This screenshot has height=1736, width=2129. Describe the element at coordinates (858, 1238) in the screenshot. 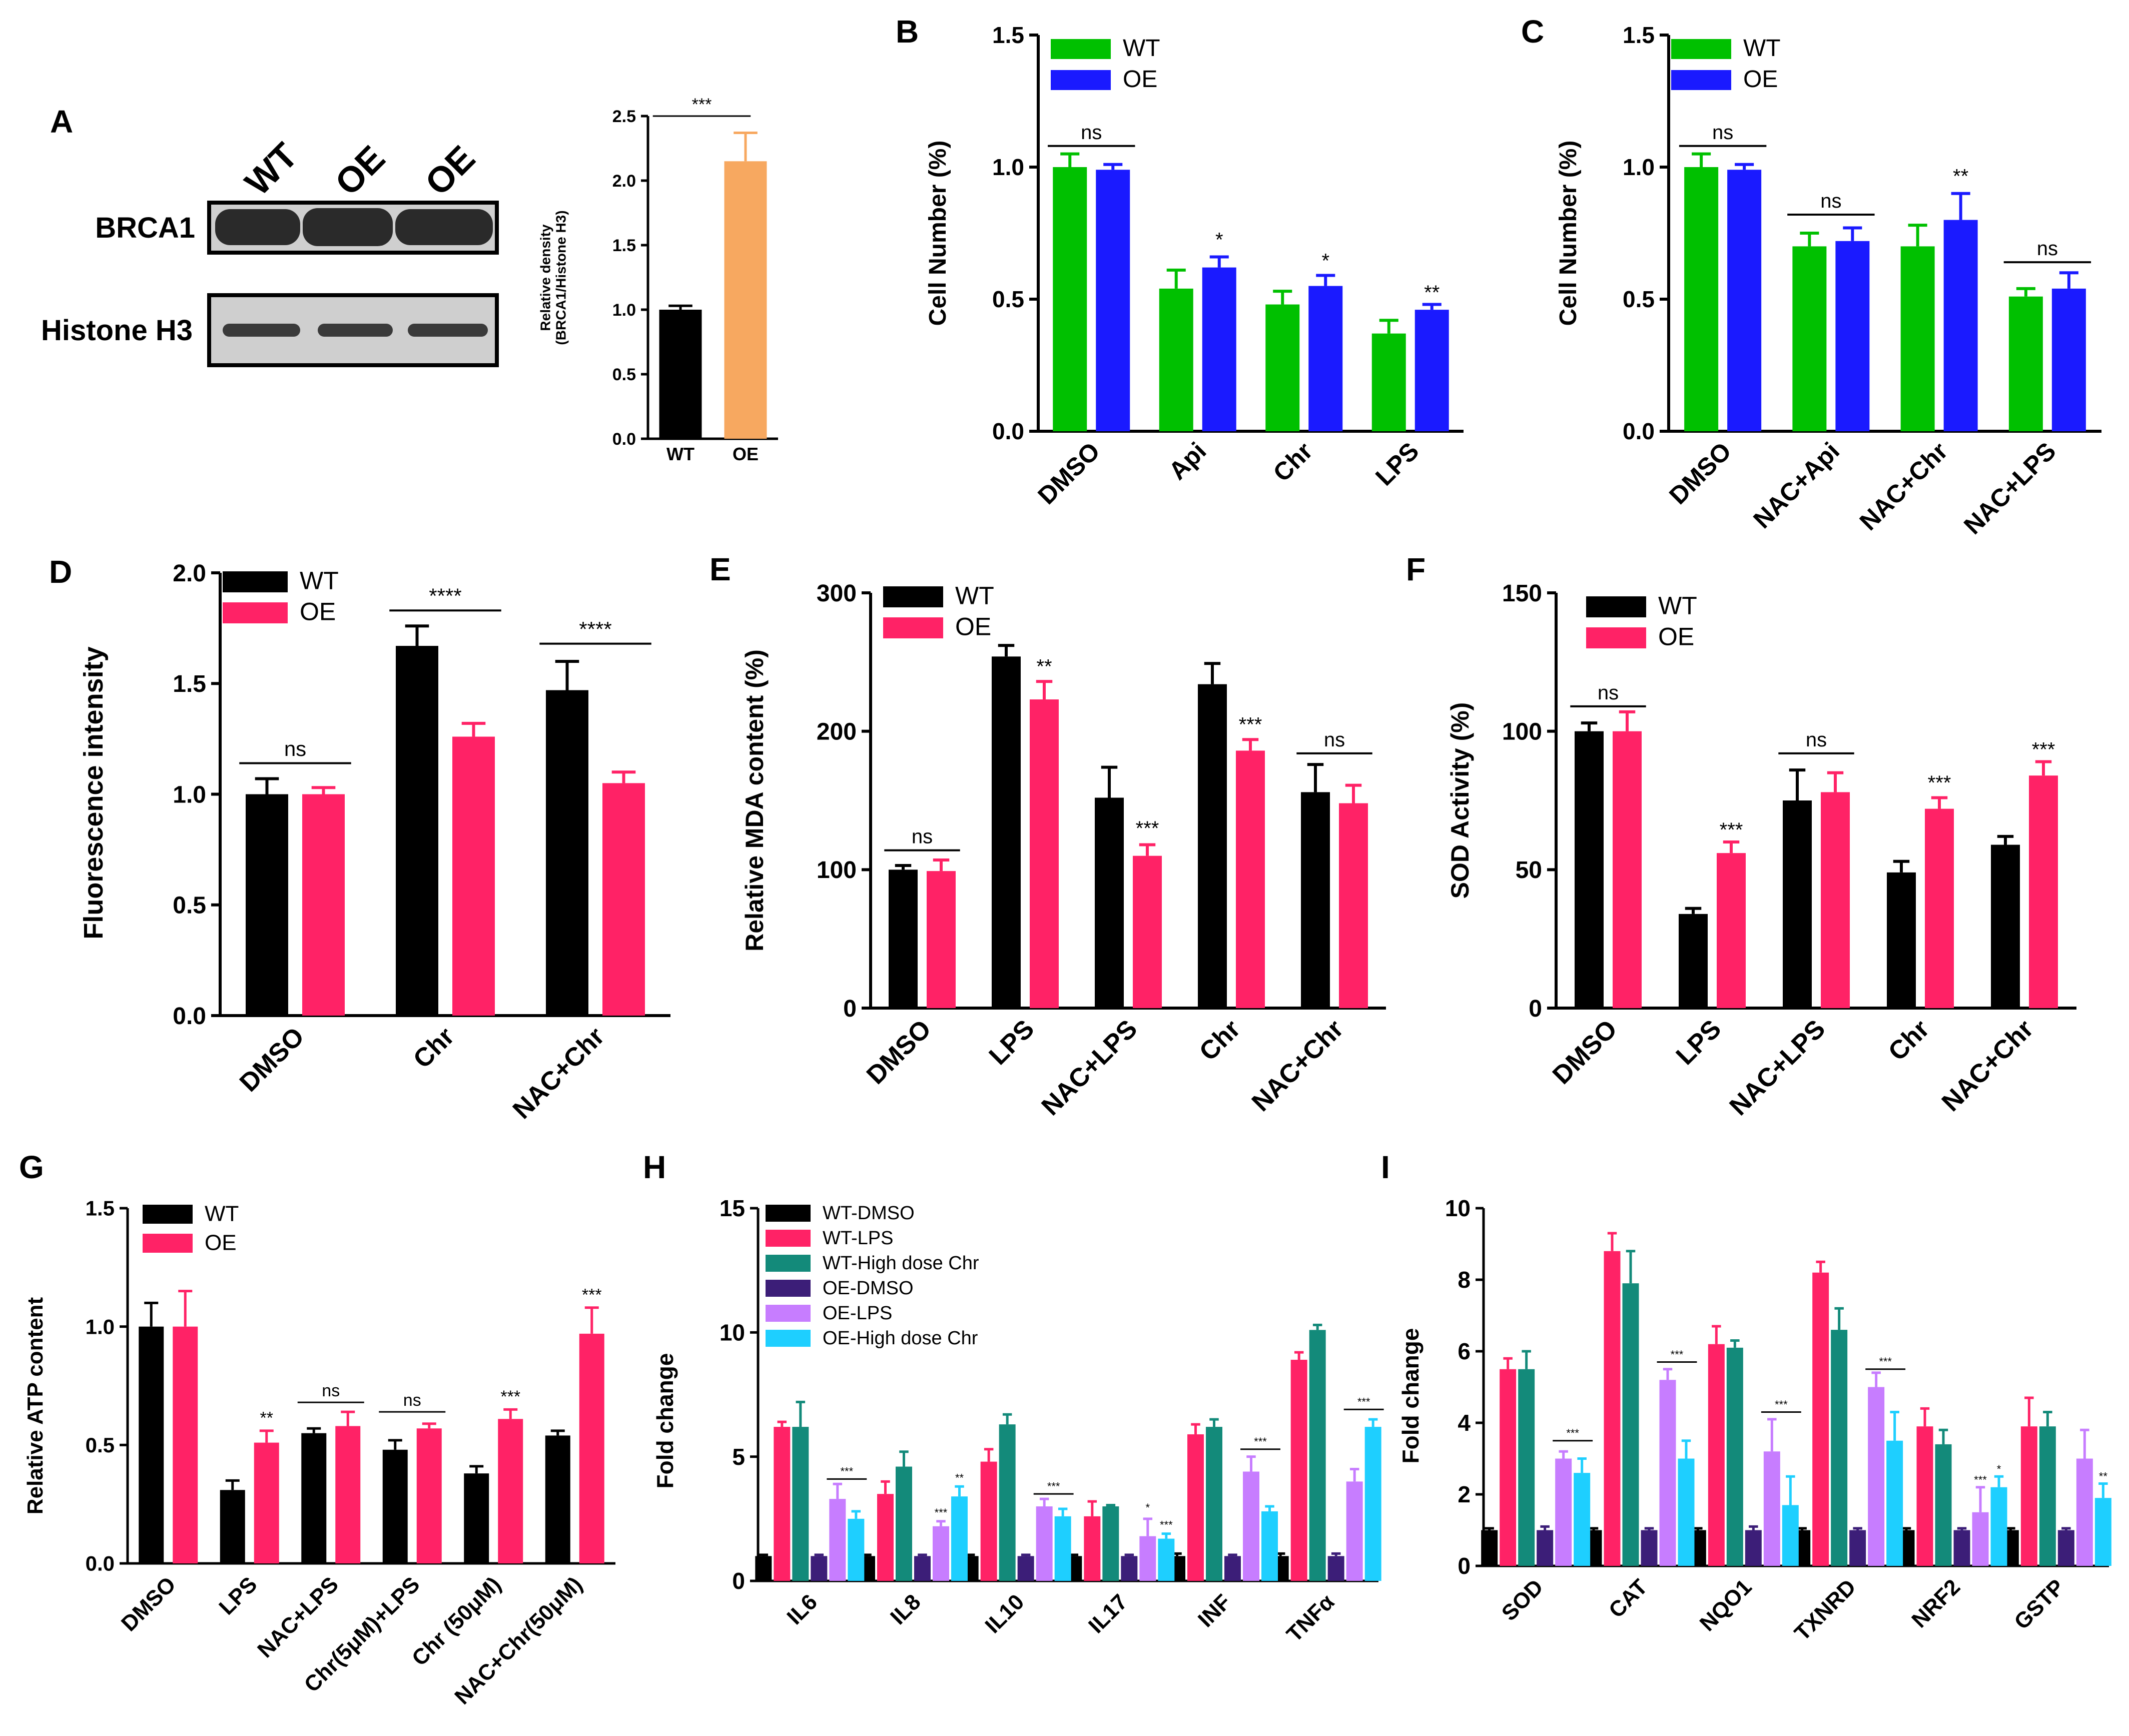

I see `legend-label: WT-LPS` at that location.